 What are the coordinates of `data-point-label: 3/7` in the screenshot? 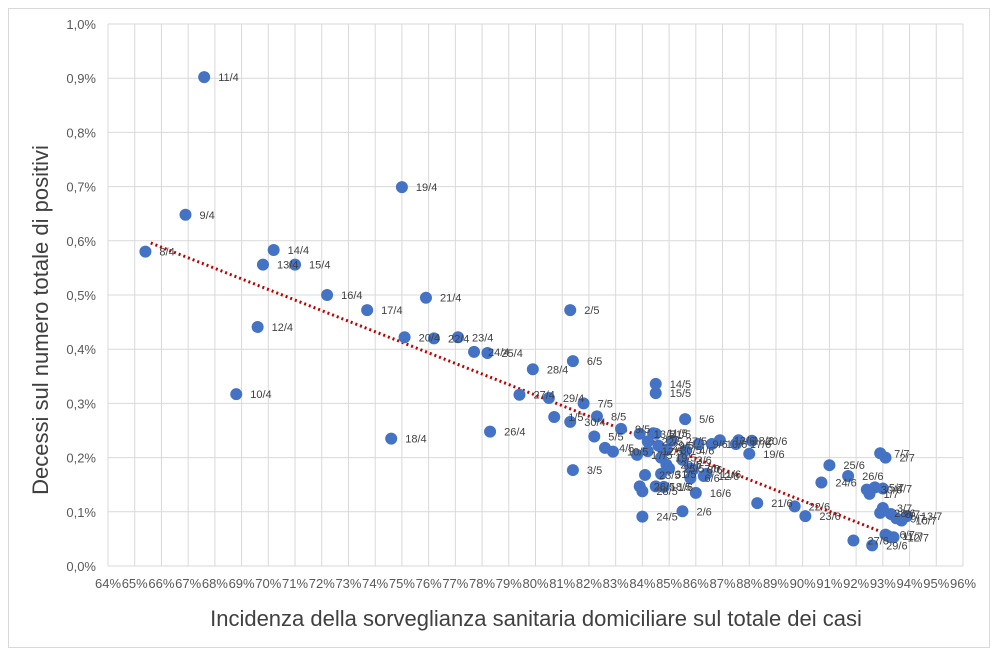 It's located at (904, 509).